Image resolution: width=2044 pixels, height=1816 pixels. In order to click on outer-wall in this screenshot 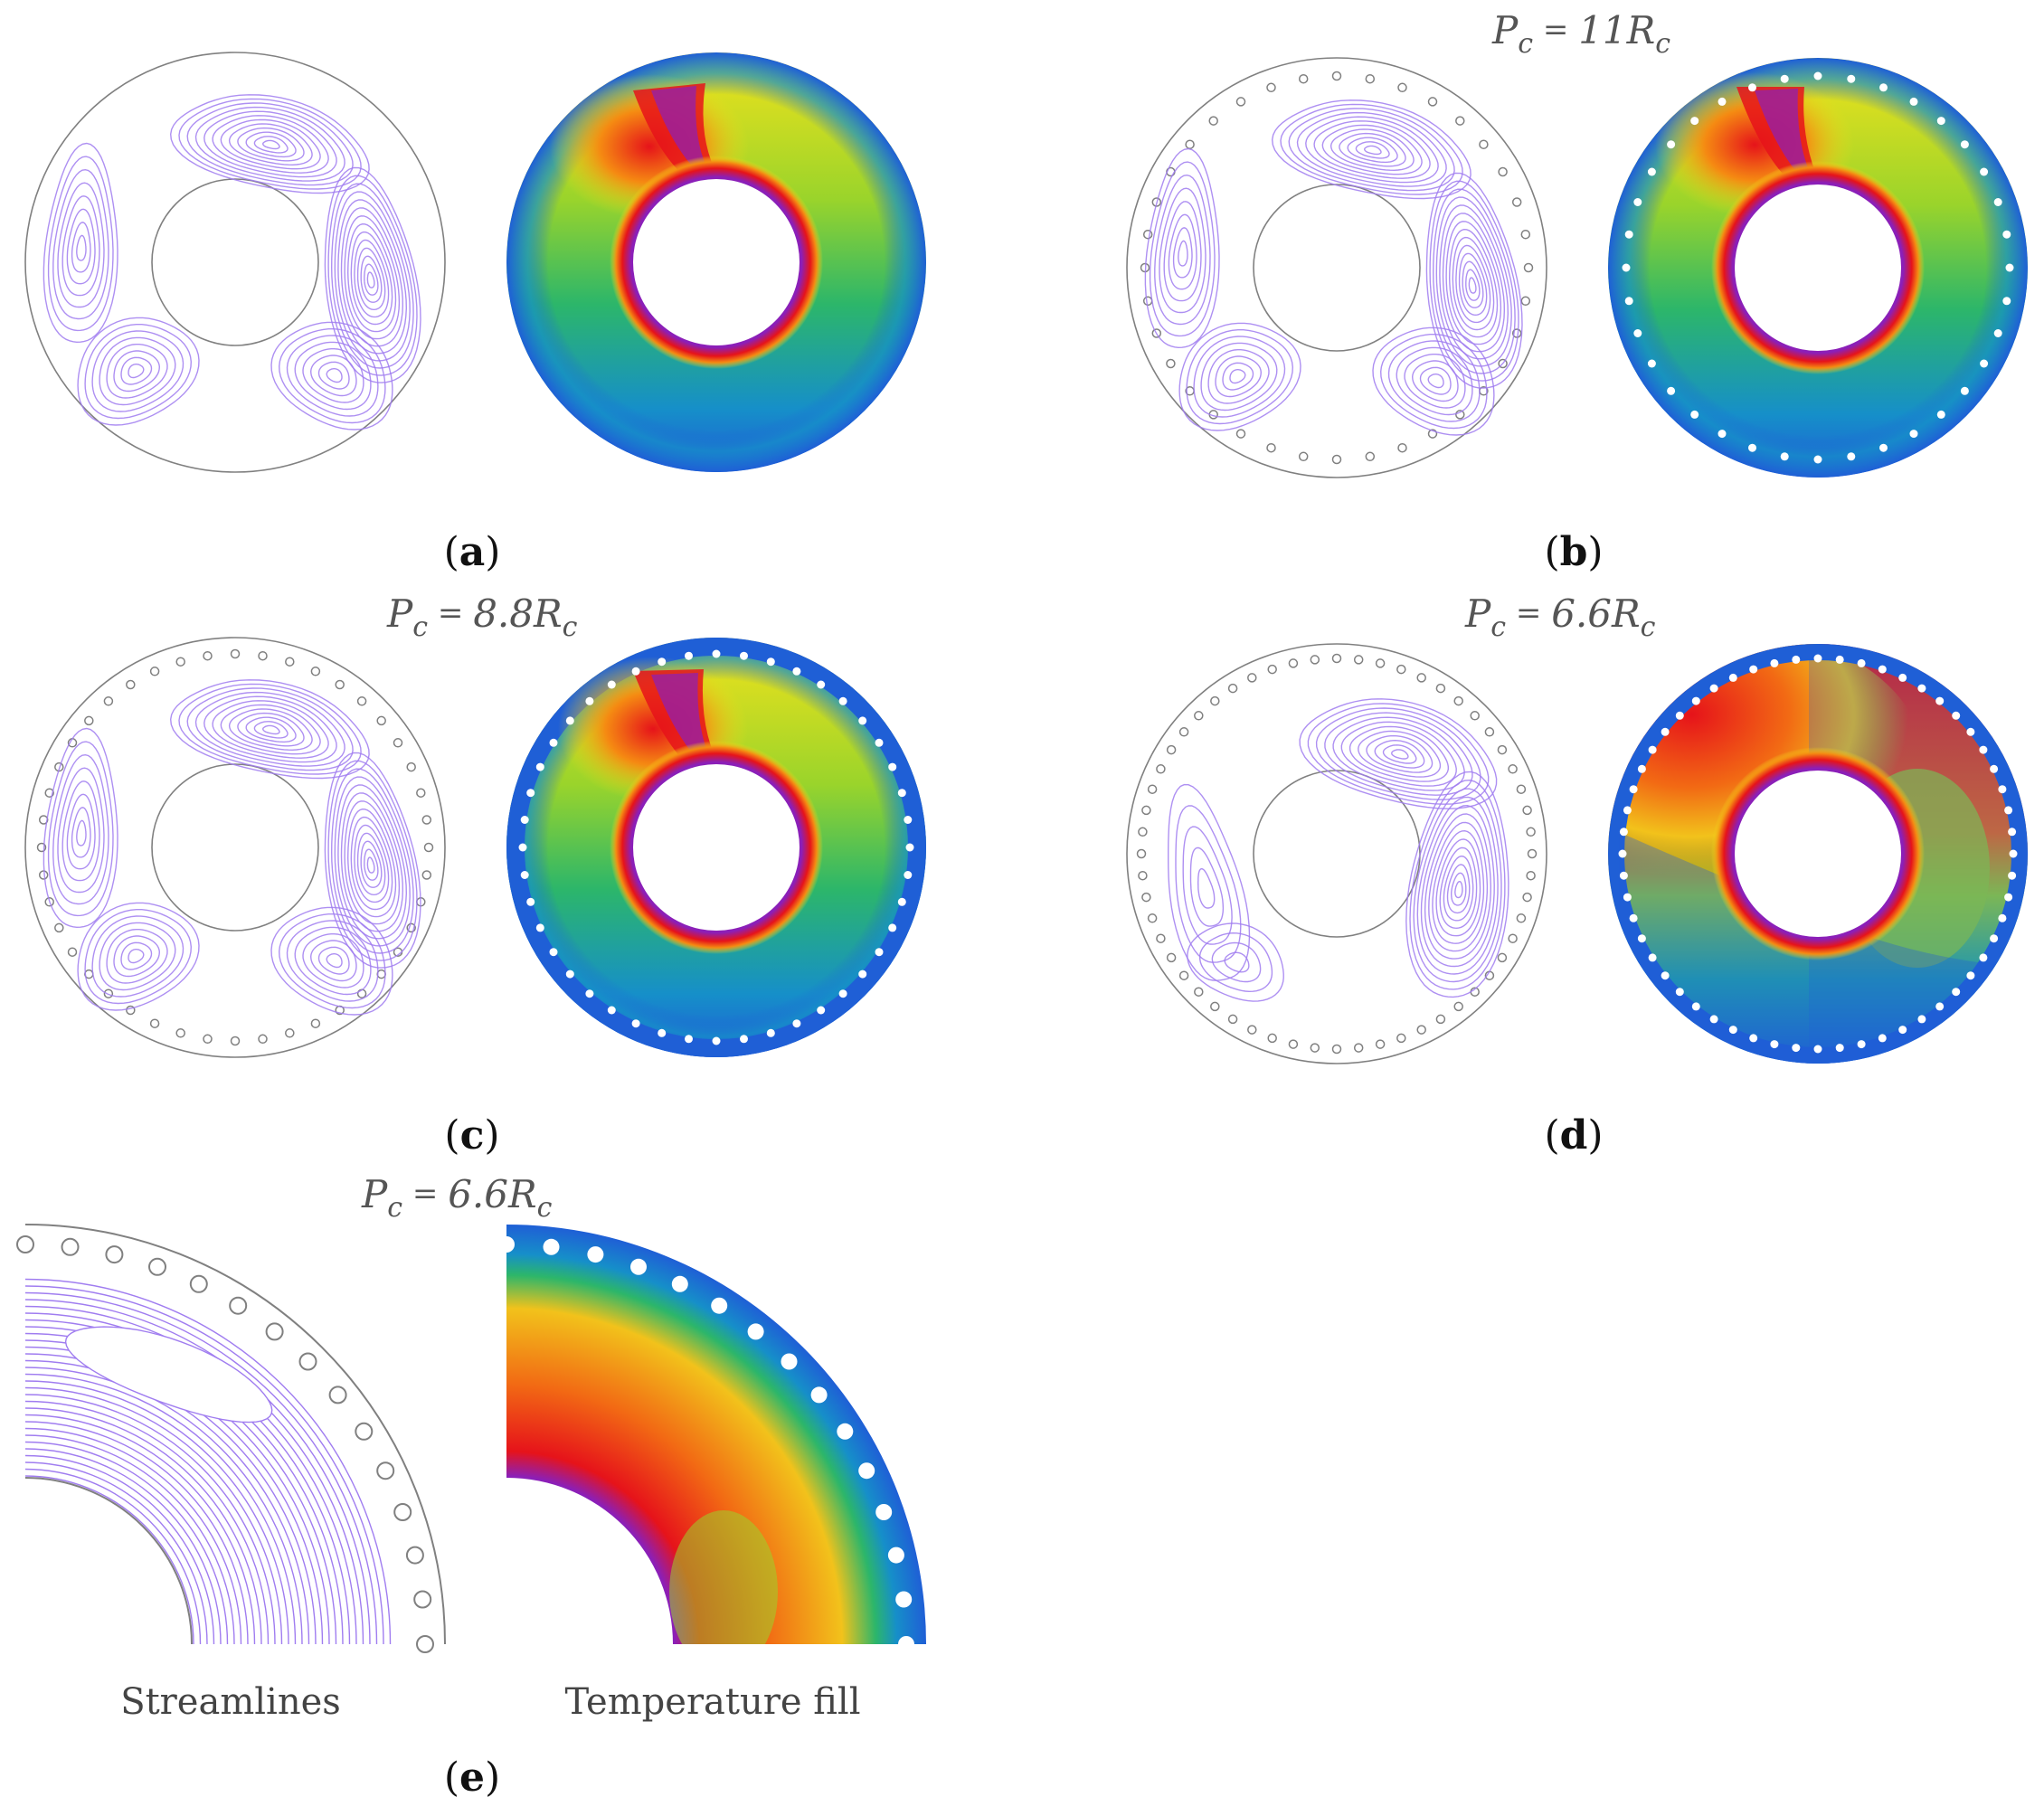, I will do `click(235, 847)`.